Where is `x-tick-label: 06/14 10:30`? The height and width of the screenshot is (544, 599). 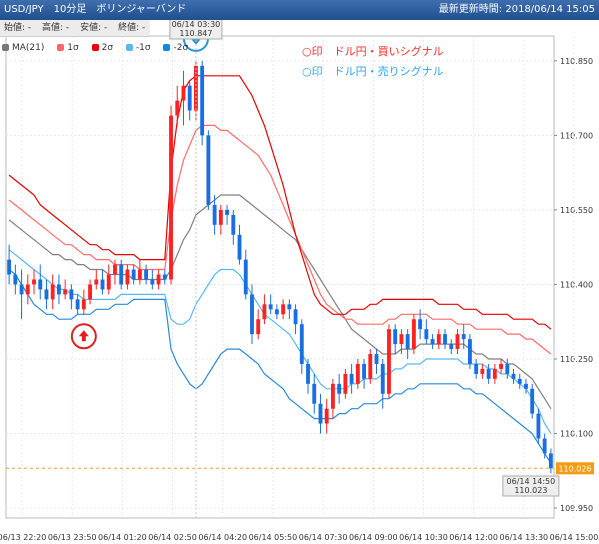
x-tick-label: 06/14 10:30 is located at coordinates (423, 537).